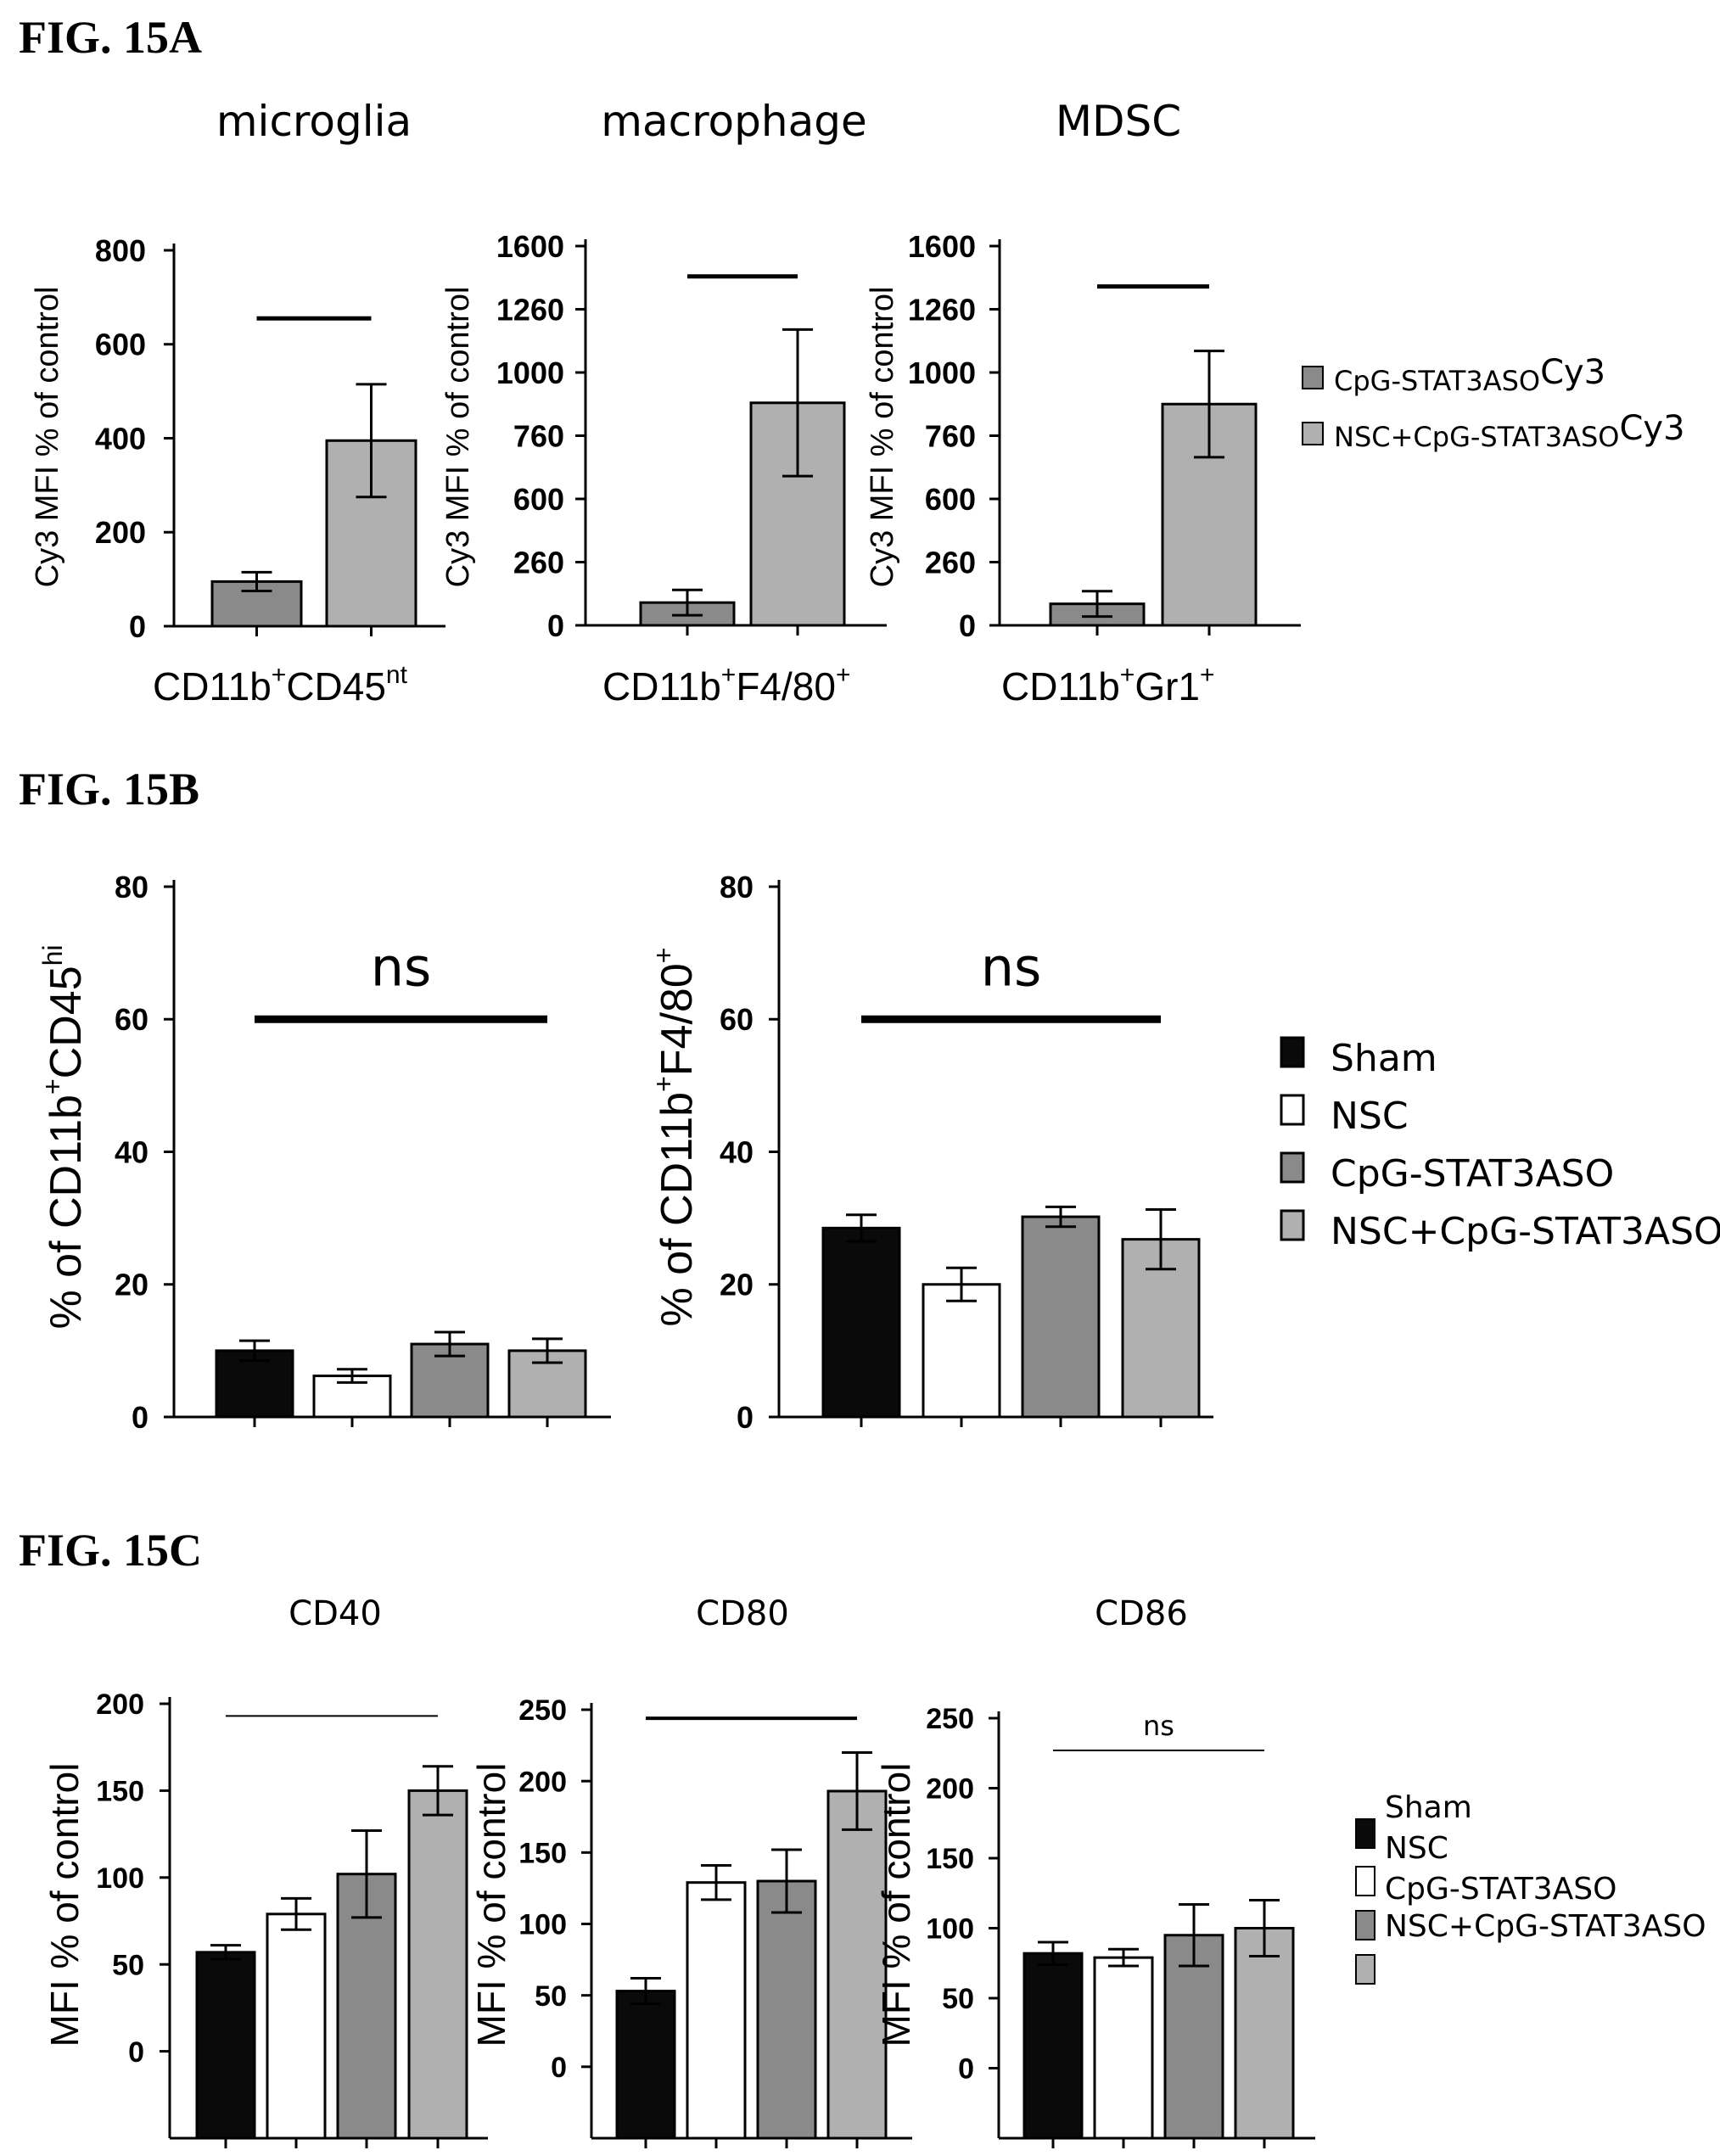 Image resolution: width=1720 pixels, height=2156 pixels. I want to click on ylabel-mid: F4/80, so click(677, 1020).